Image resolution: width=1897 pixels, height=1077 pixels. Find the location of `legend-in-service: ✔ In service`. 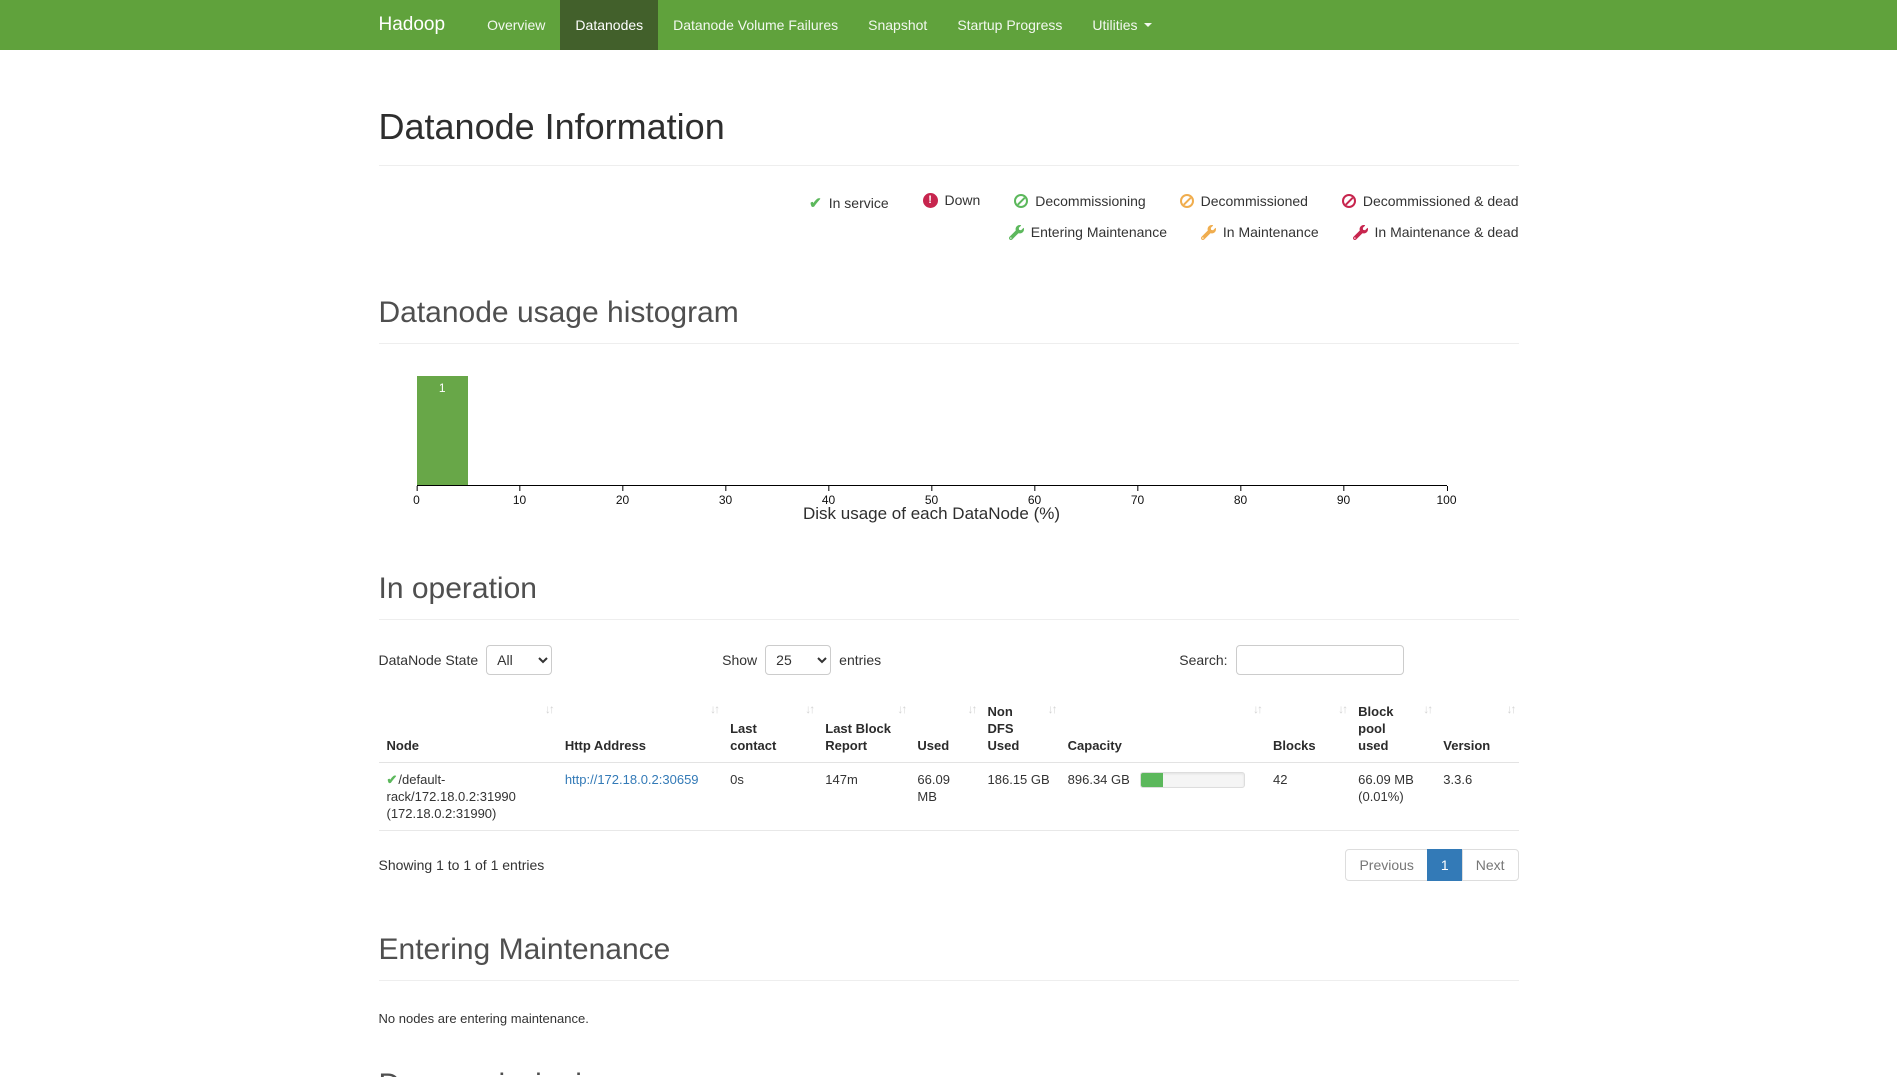

legend-in-service: ✔ In service is located at coordinates (849, 203).